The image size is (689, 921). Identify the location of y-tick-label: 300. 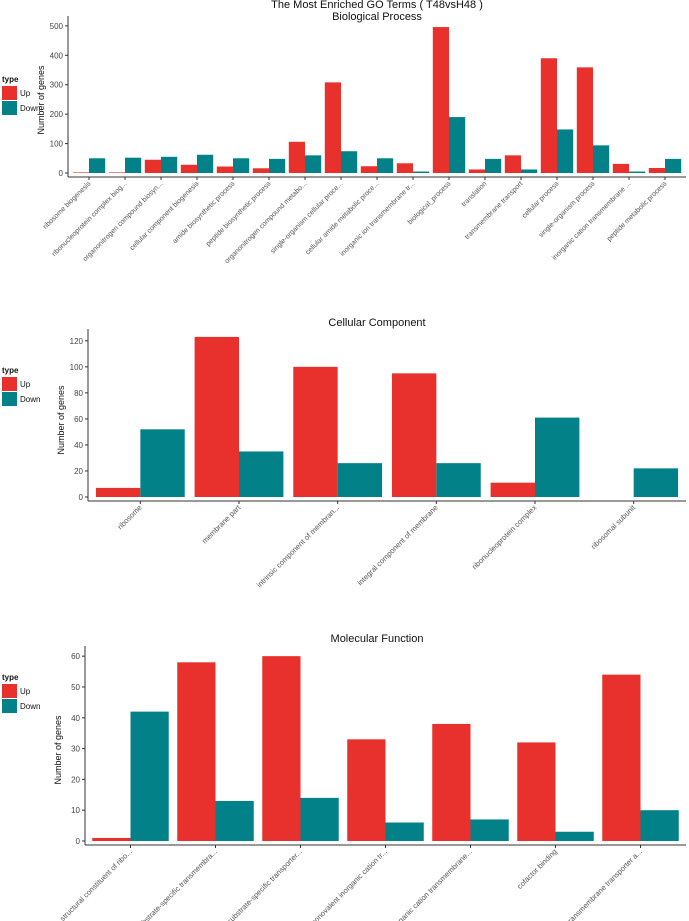
(57, 85).